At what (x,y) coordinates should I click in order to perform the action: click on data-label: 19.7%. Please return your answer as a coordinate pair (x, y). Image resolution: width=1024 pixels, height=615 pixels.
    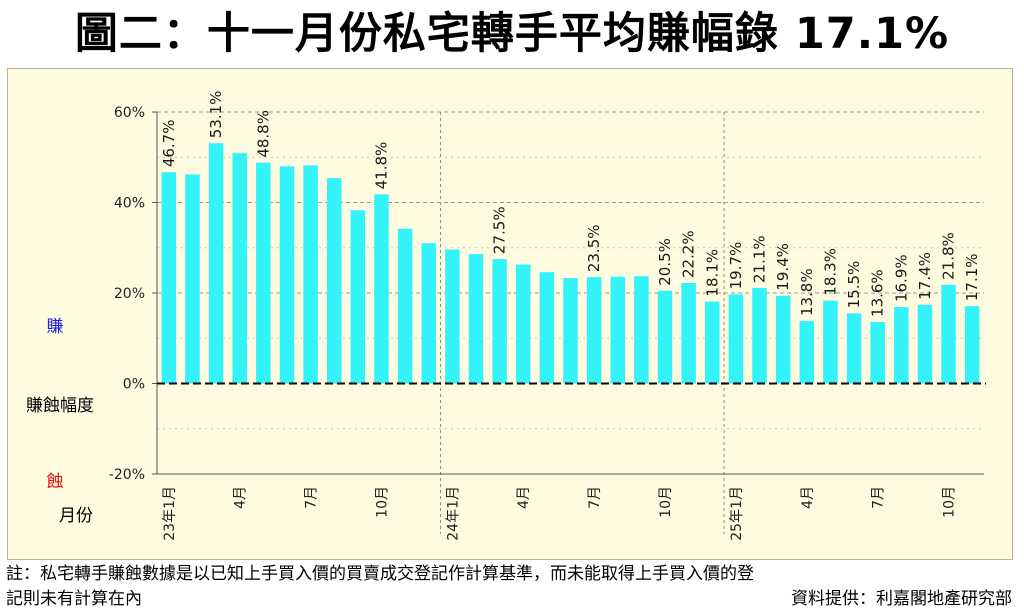
    Looking at the image, I should click on (736, 266).